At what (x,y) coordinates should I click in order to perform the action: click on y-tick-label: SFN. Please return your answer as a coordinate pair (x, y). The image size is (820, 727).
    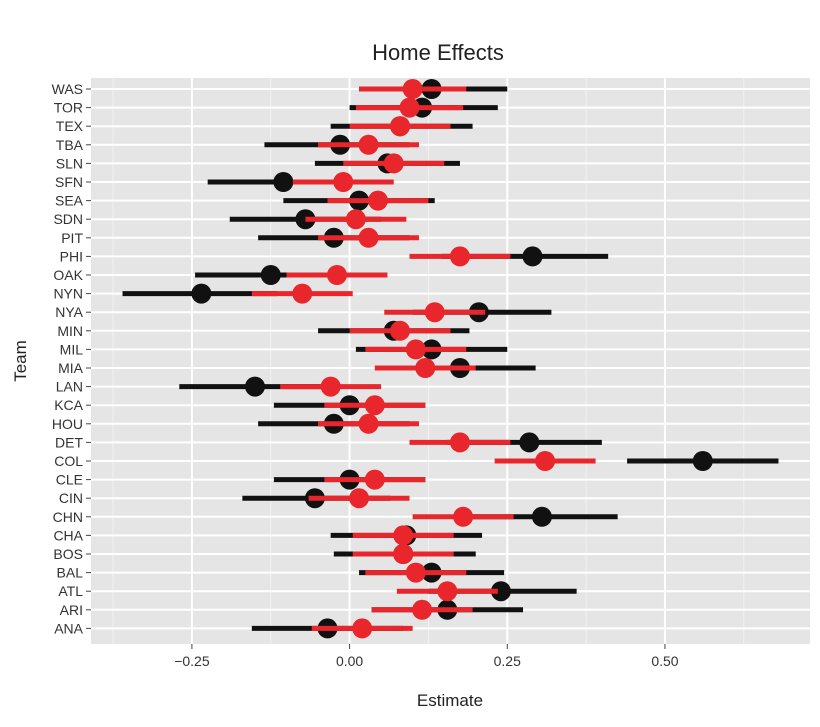
    Looking at the image, I should click on (69, 182).